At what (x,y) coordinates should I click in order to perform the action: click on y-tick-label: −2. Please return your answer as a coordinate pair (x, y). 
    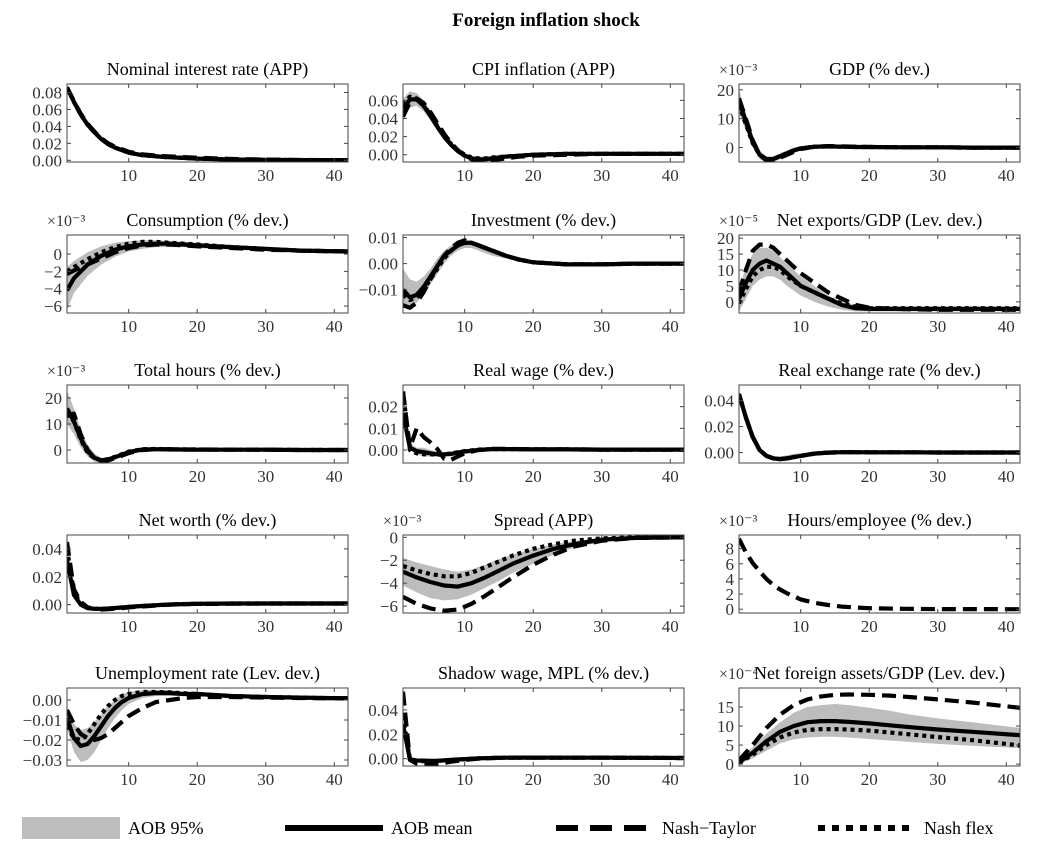
    Looking at the image, I should click on (53, 271).